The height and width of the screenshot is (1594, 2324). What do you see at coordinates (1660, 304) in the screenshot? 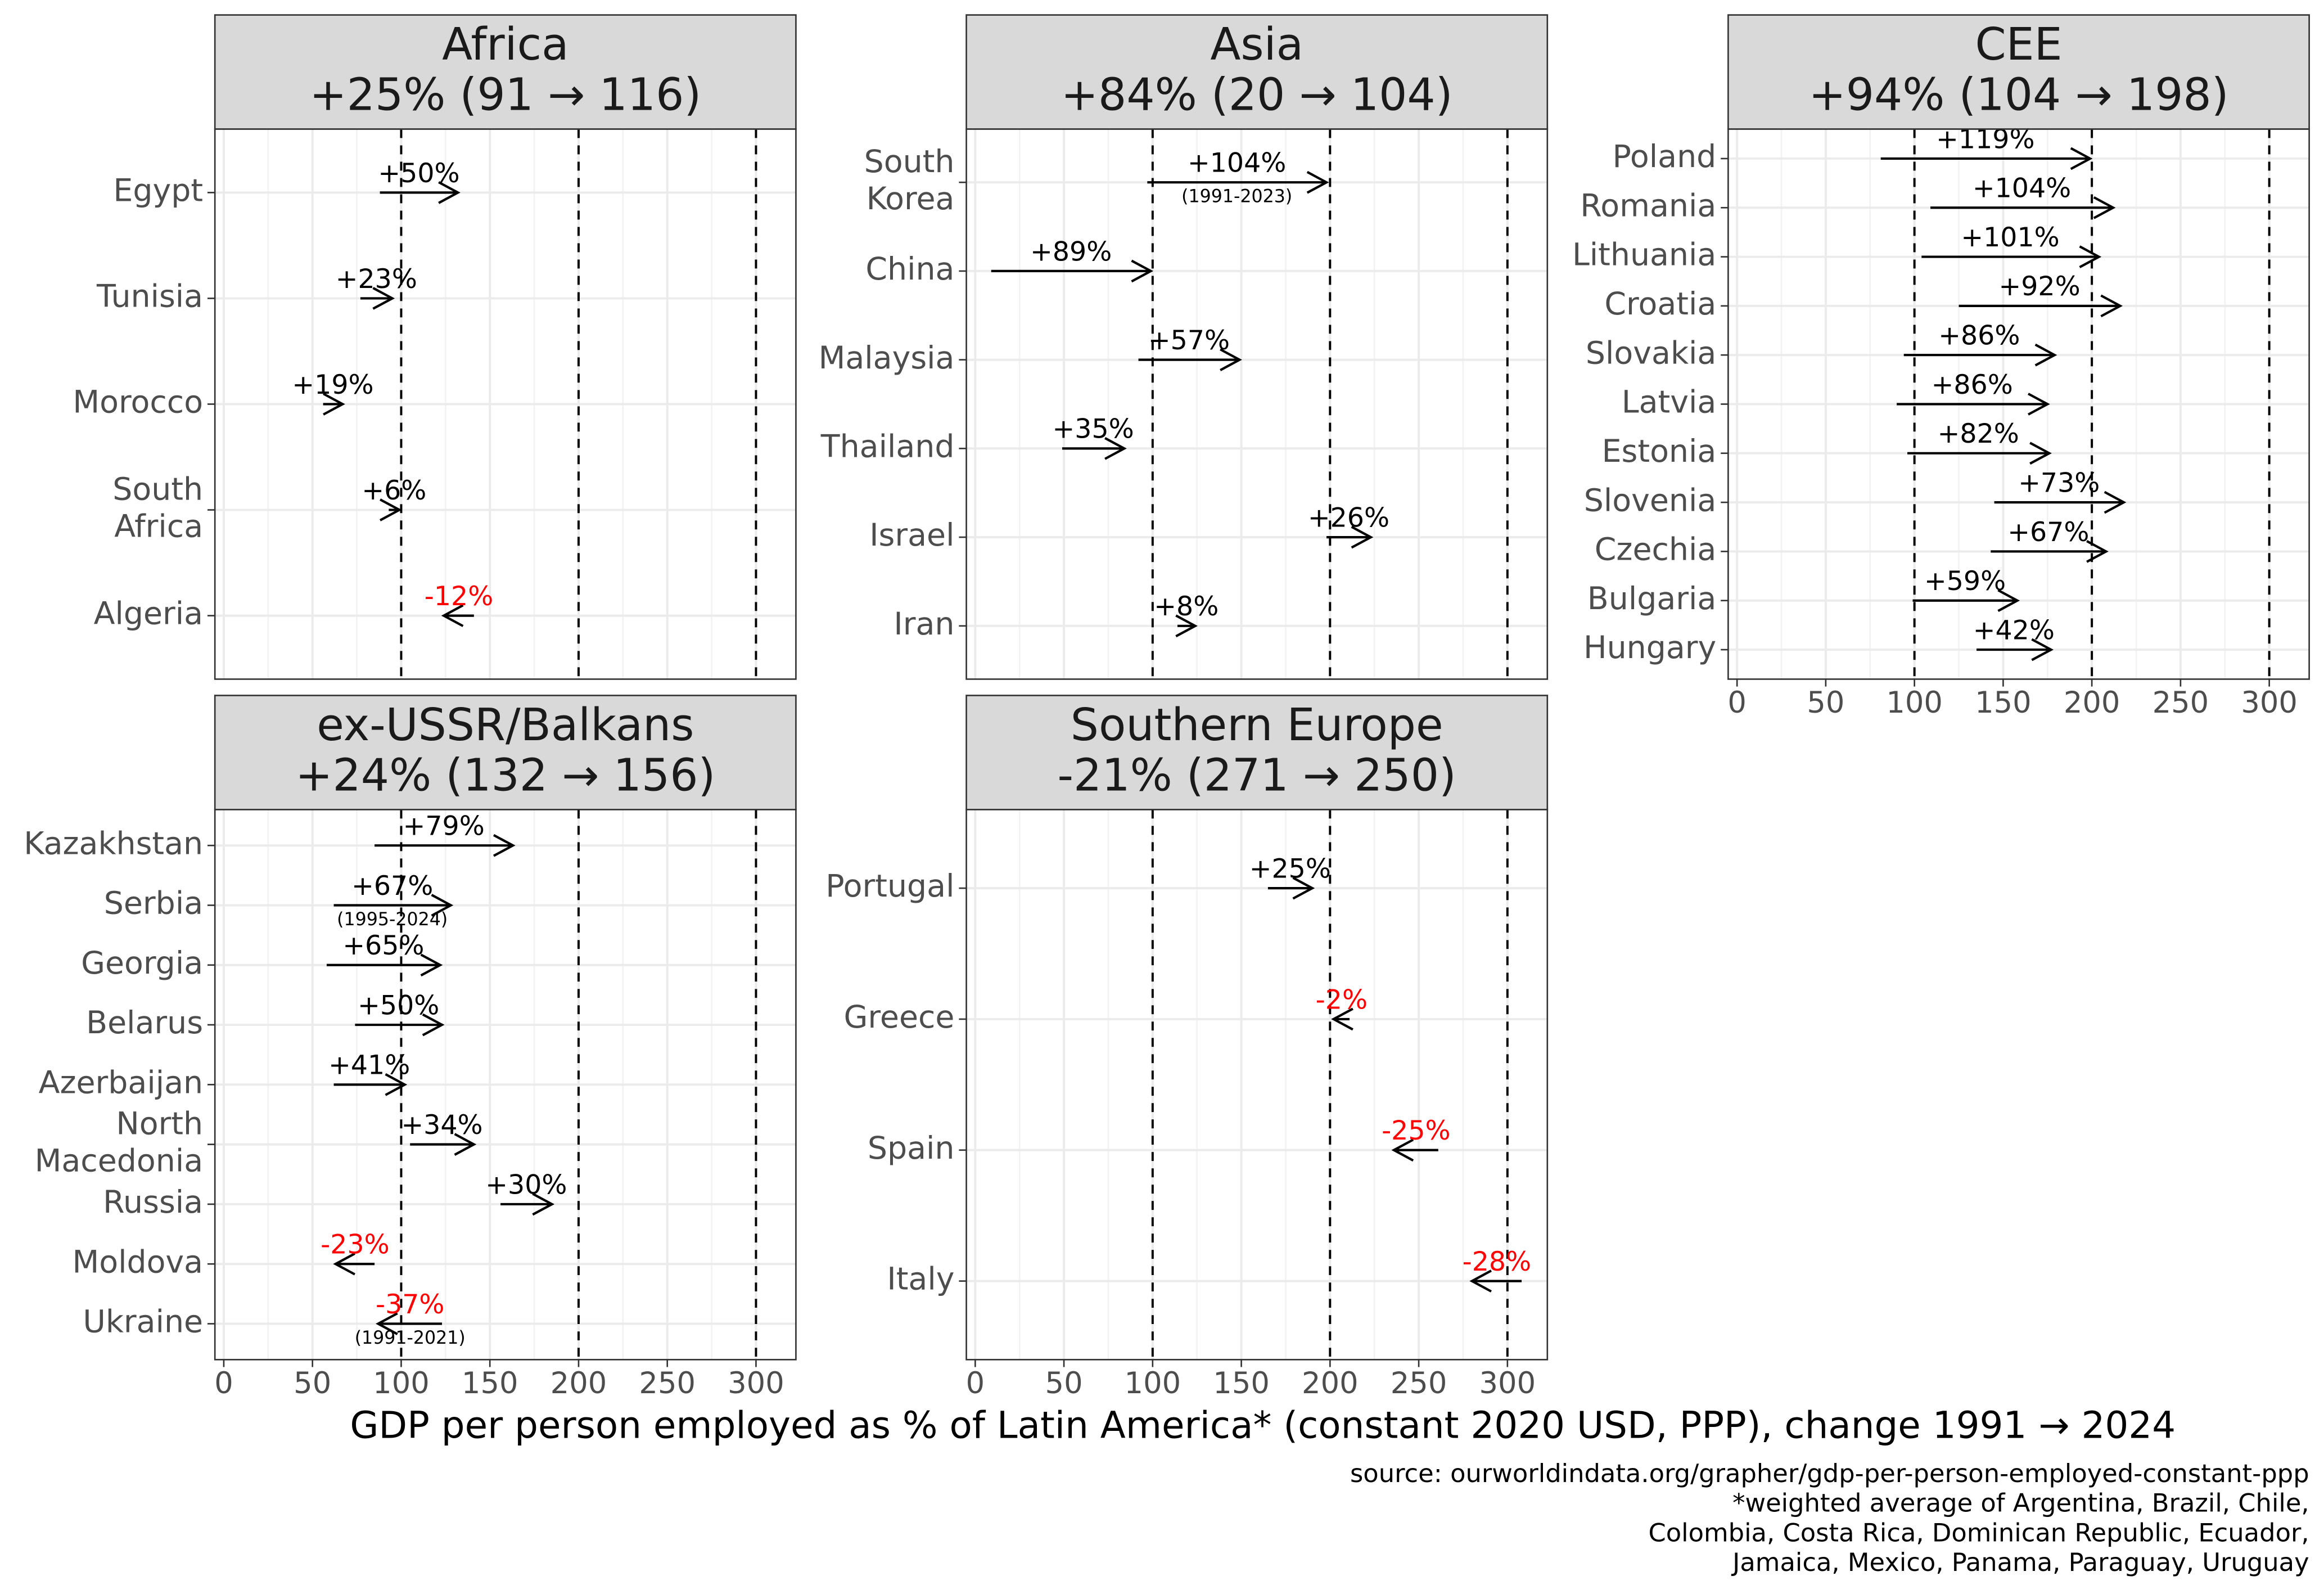
I see `category-label: Croatia` at bounding box center [1660, 304].